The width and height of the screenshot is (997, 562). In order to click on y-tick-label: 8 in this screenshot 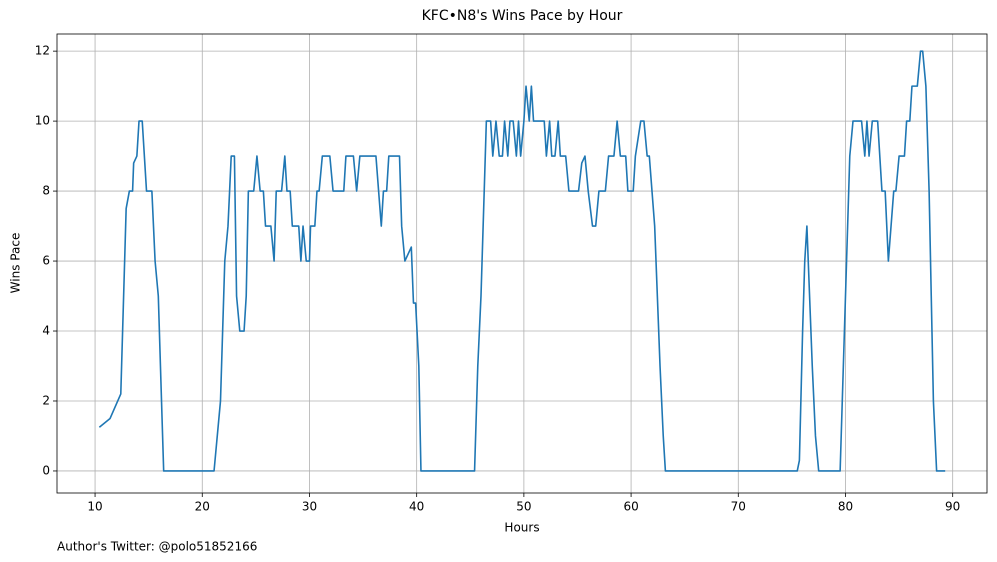, I will do `click(46, 191)`.